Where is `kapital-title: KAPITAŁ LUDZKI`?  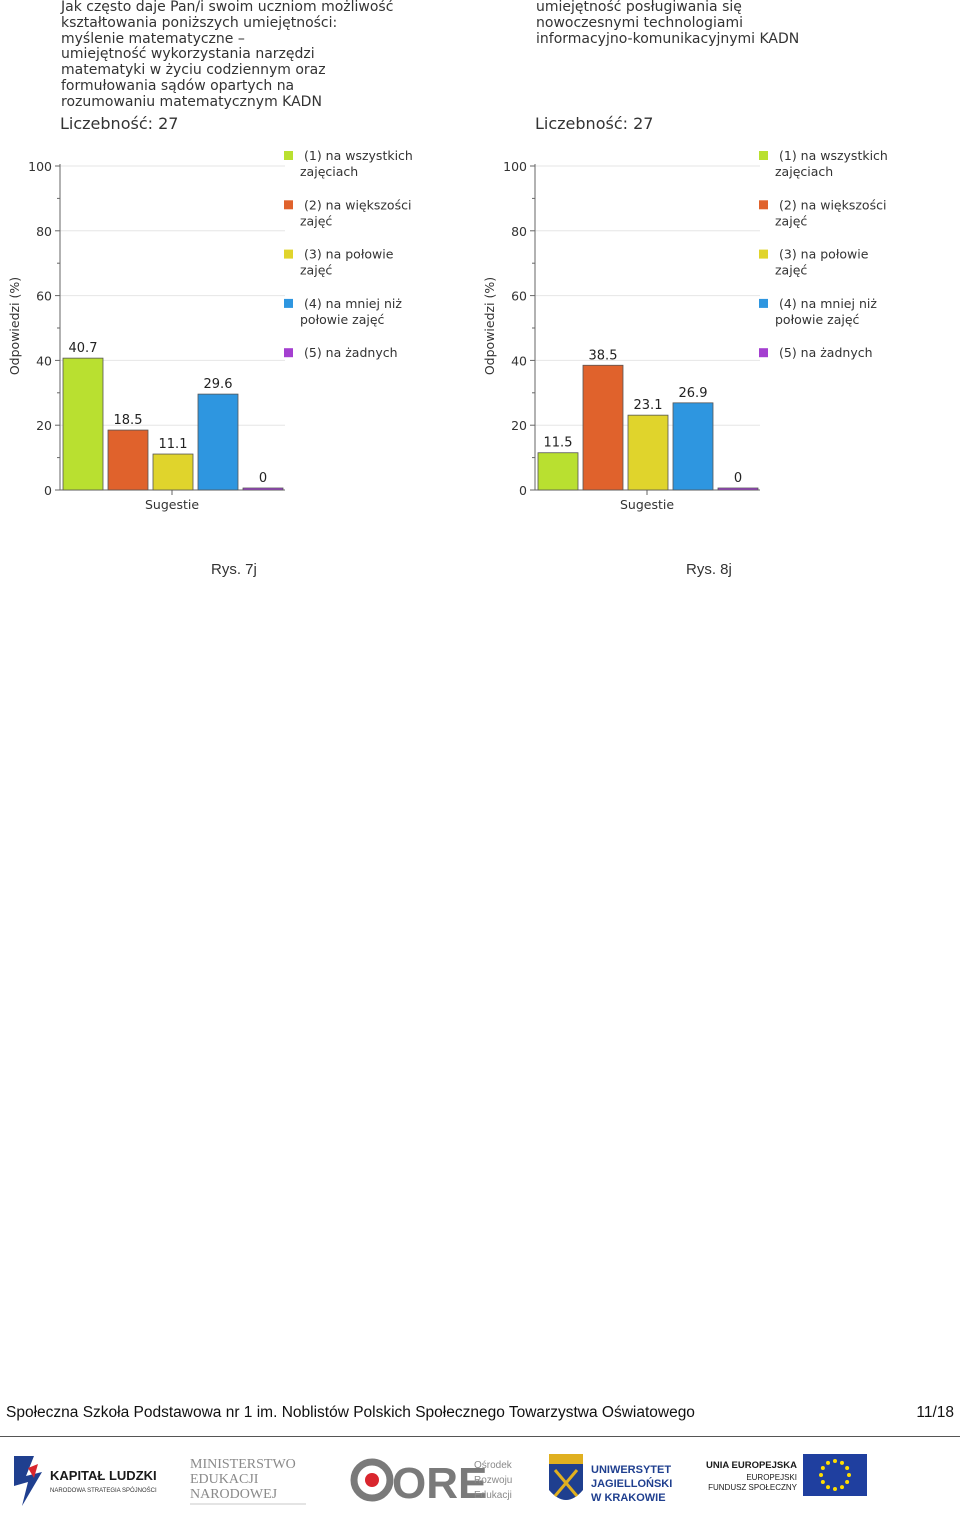
kapital-title: KAPITAŁ LUDZKI is located at coordinates (103, 1475).